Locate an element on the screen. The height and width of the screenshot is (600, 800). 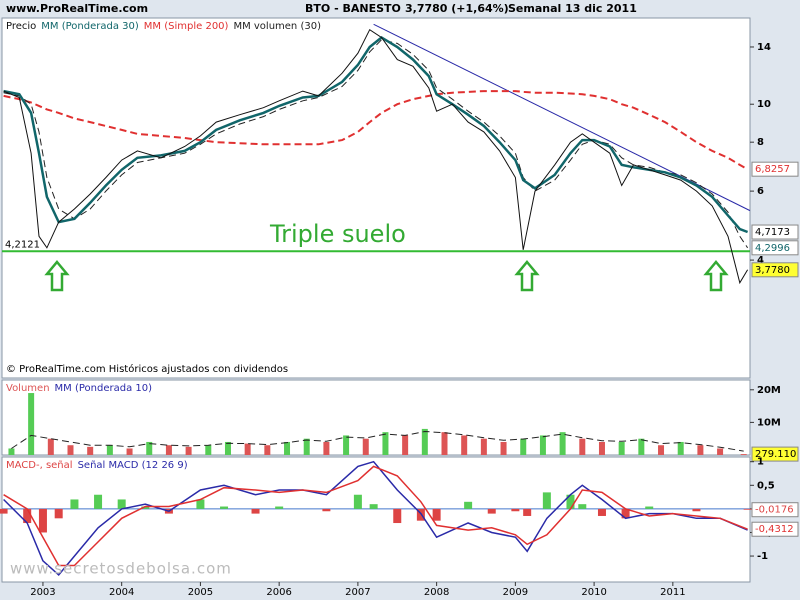
end-label: 279.110 is located at coordinates (775, 454).